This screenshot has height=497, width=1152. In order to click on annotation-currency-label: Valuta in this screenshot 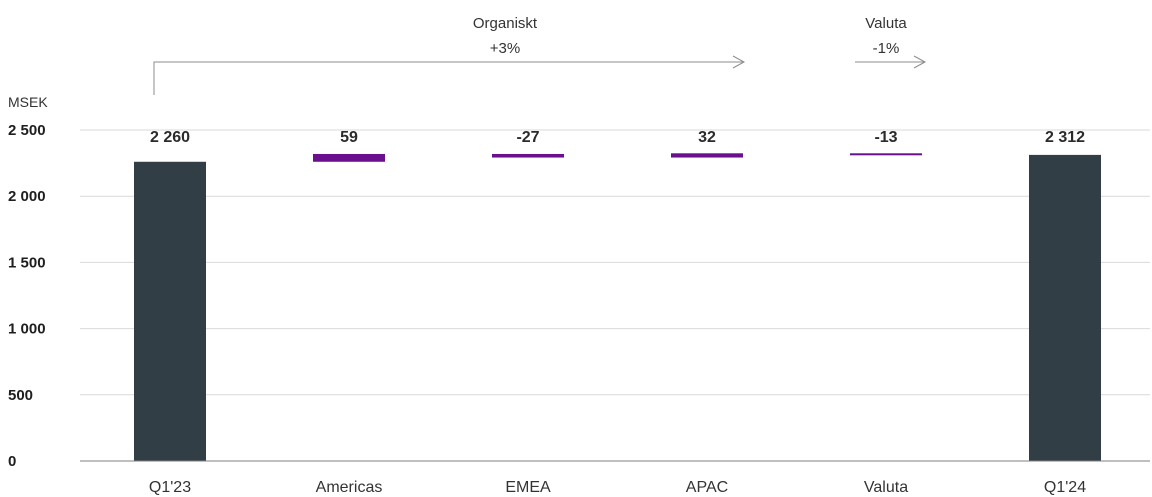, I will do `click(886, 23)`.